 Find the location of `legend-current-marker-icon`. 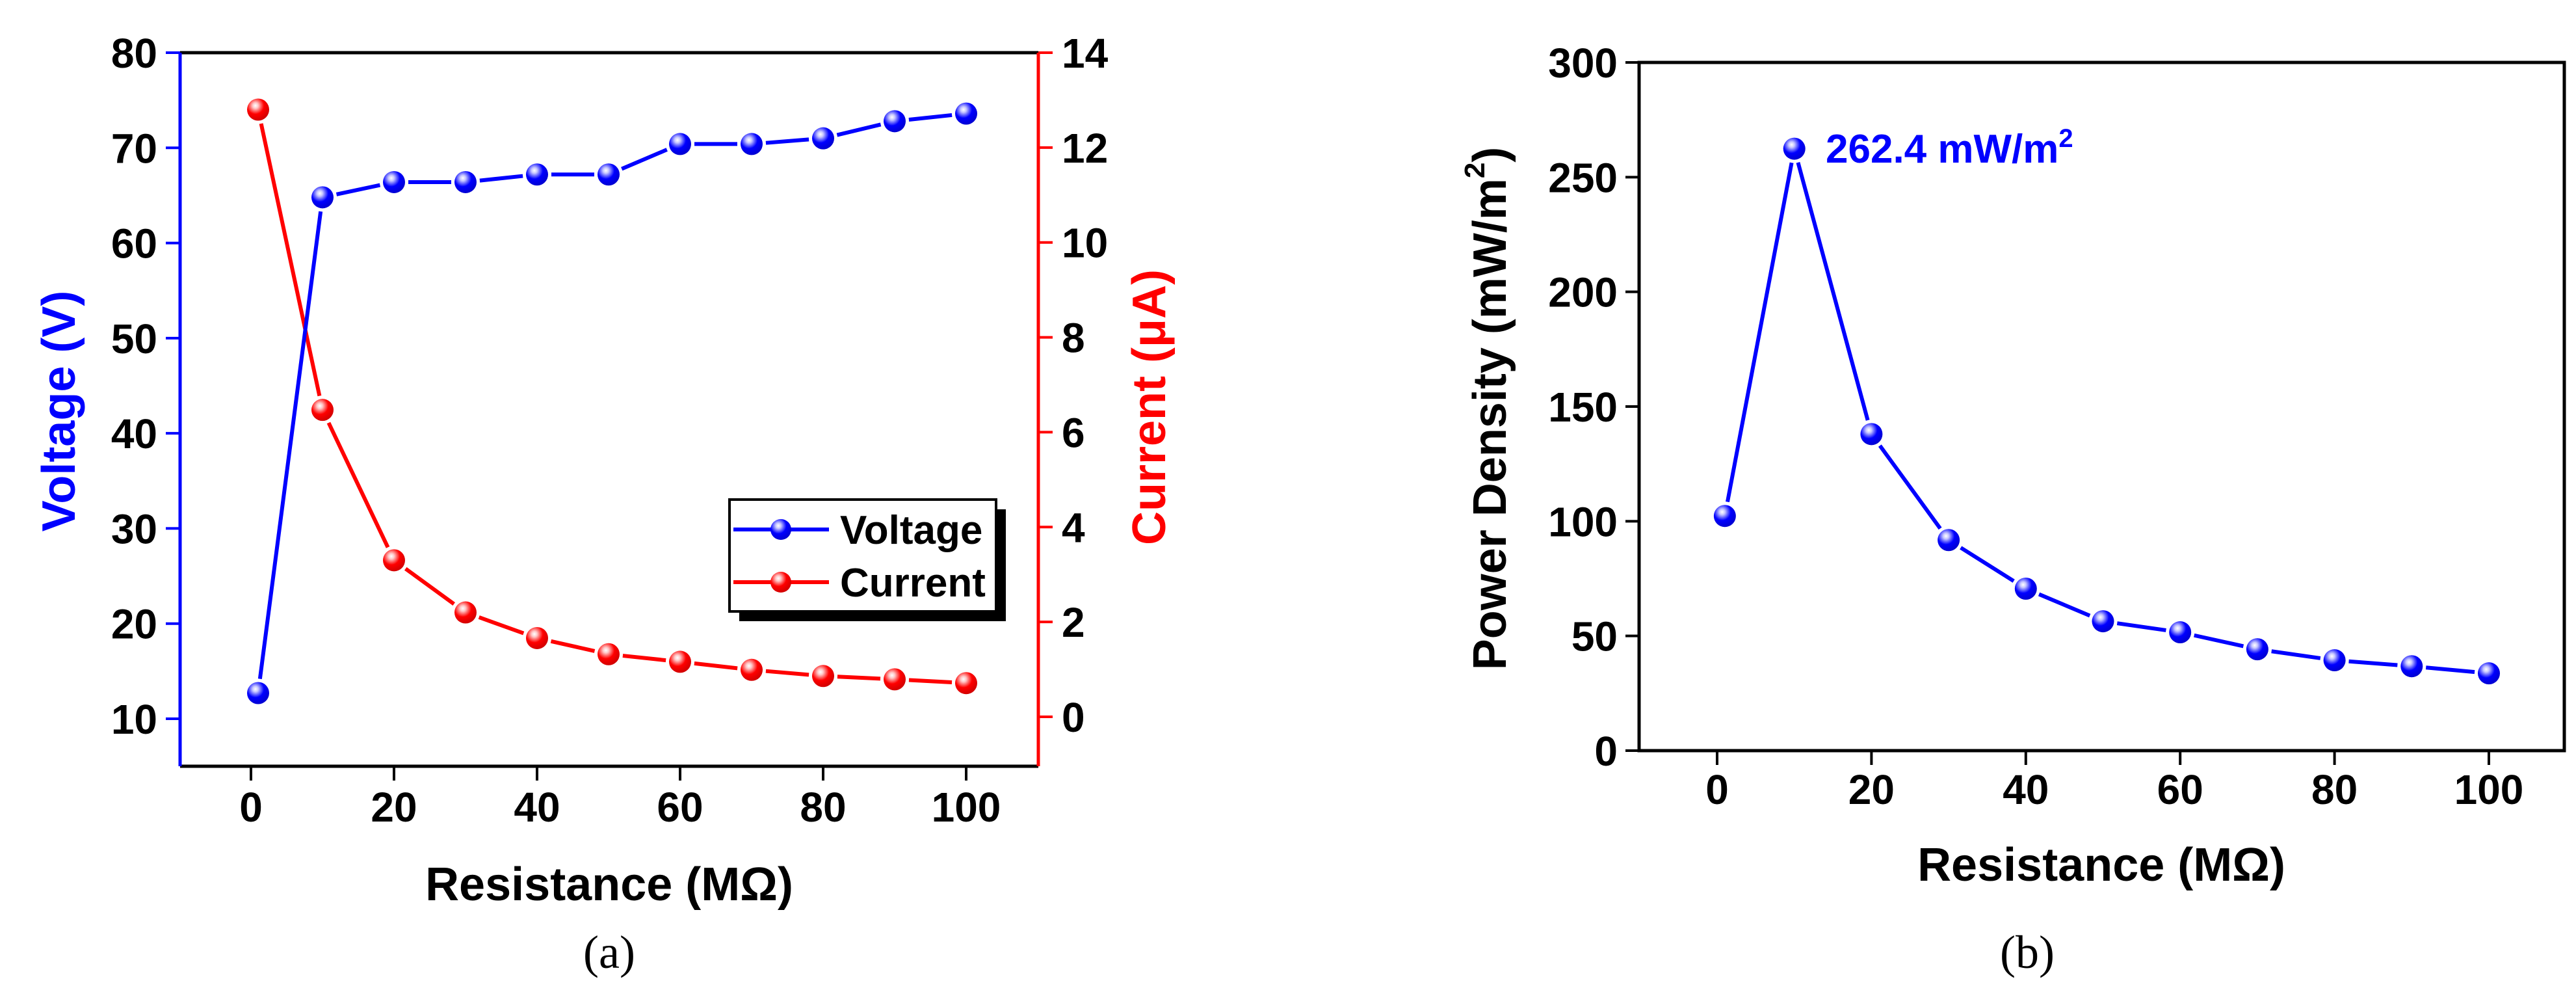

legend-current-marker-icon is located at coordinates (780, 582).